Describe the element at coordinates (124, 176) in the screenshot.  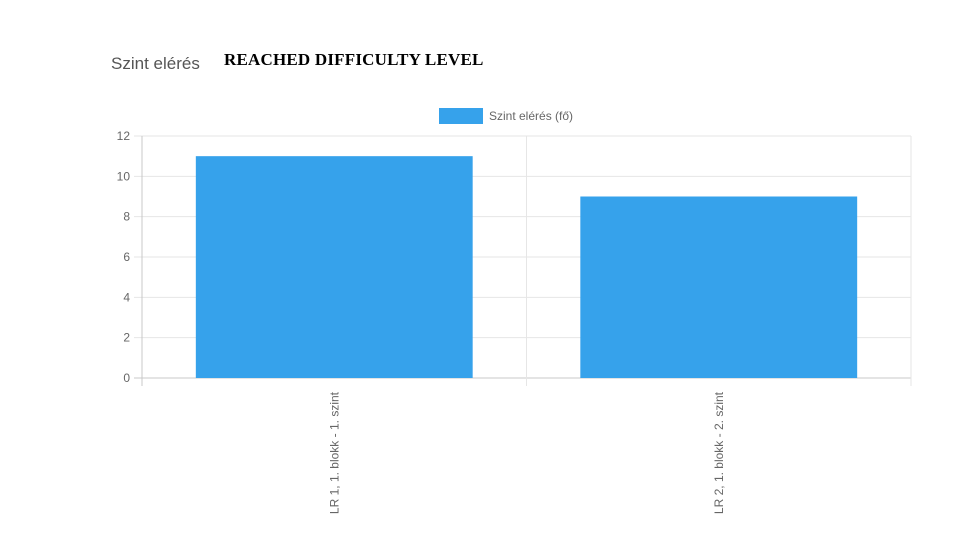
I see `y-tick-label: 10` at that location.